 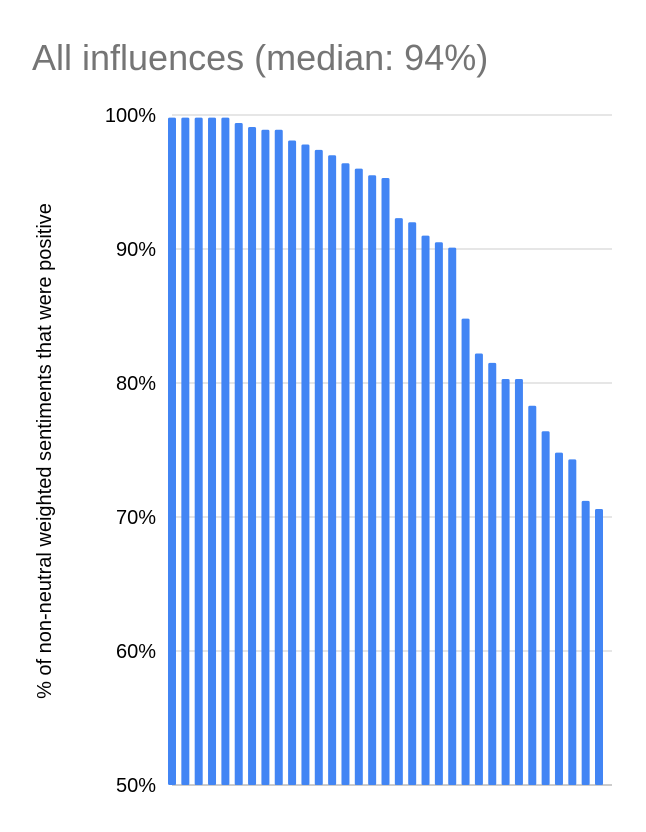 I want to click on y-tick-label: 90%, so click(x=136, y=250).